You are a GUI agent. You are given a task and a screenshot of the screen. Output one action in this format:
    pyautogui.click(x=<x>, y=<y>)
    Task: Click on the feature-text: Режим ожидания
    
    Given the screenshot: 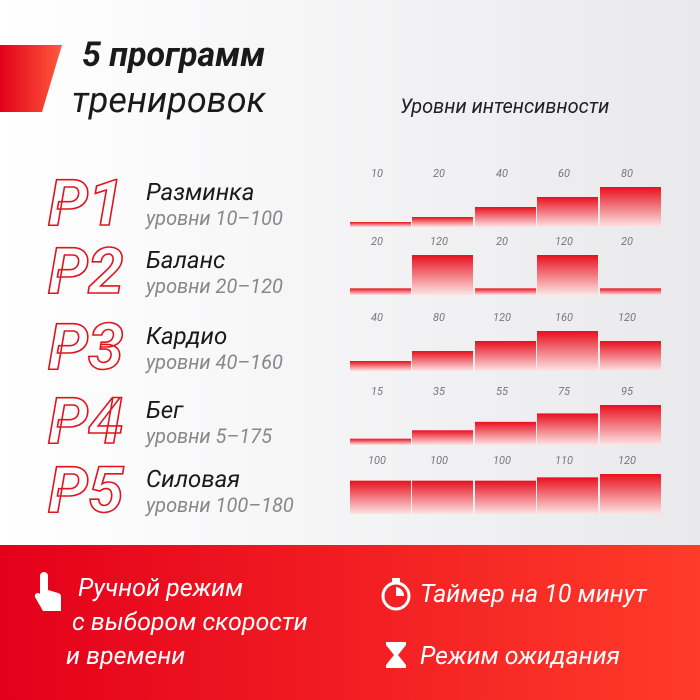 What is the action you would take?
    pyautogui.click(x=520, y=656)
    